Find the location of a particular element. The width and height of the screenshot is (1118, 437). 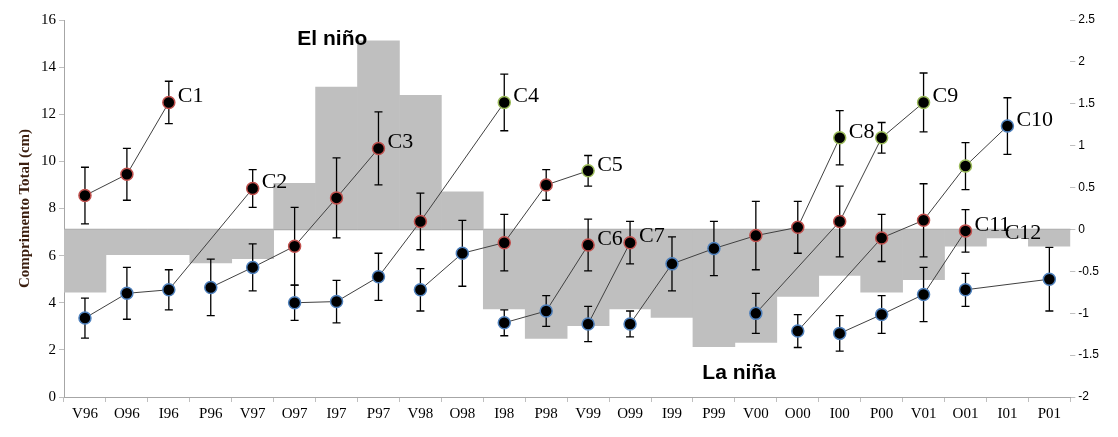

x-tick-label: I98 is located at coordinates (504, 412).